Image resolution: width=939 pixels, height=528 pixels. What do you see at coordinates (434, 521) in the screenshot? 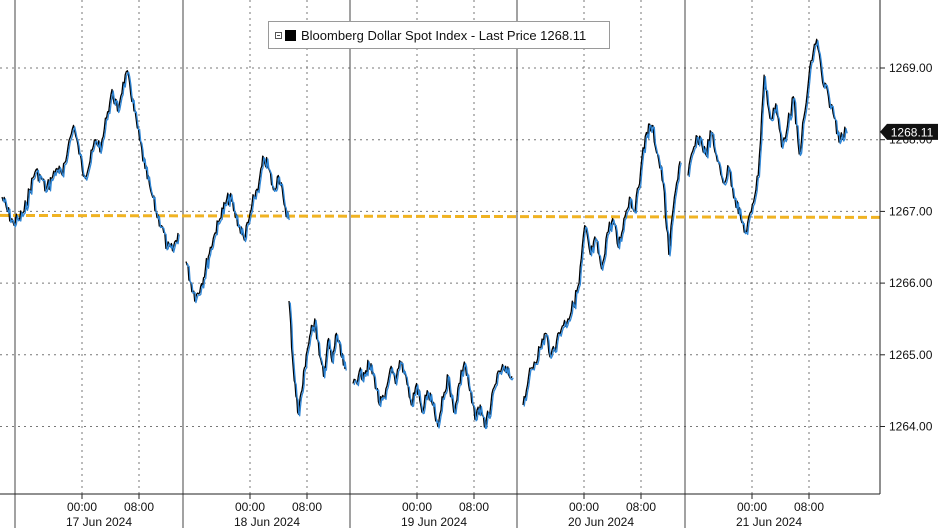
I see `x-day-label: 19 Jun 2024` at bounding box center [434, 521].